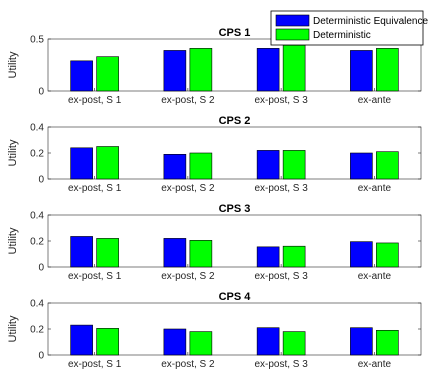  Describe the element at coordinates (342, 35) in the screenshot. I see `legend-label-deterministic: Deterministic` at that location.